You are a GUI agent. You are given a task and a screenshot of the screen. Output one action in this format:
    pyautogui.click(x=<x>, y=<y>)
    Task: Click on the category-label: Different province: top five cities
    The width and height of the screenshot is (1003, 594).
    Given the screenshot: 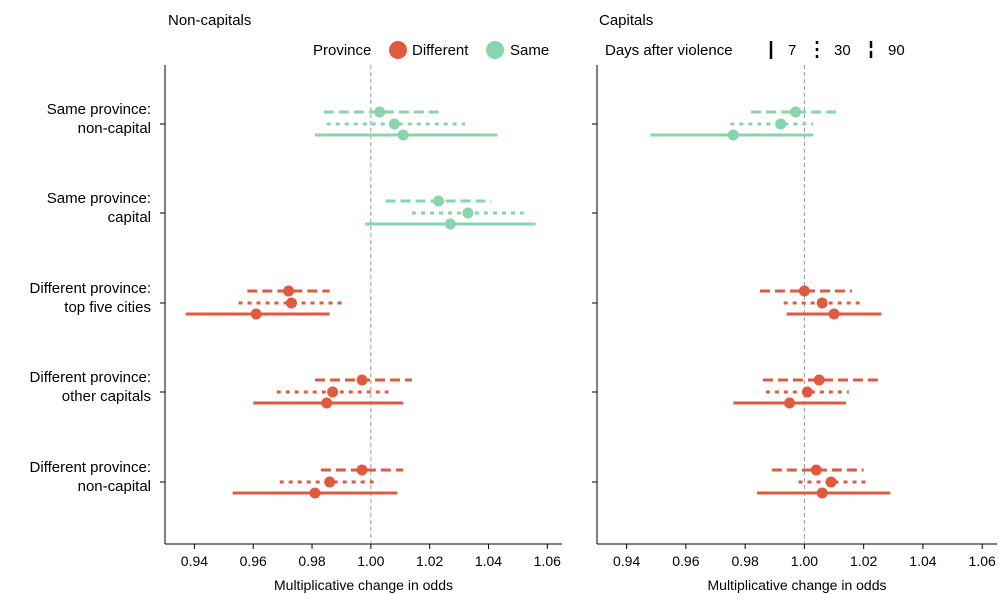 What is the action you would take?
    pyautogui.click(x=90, y=298)
    